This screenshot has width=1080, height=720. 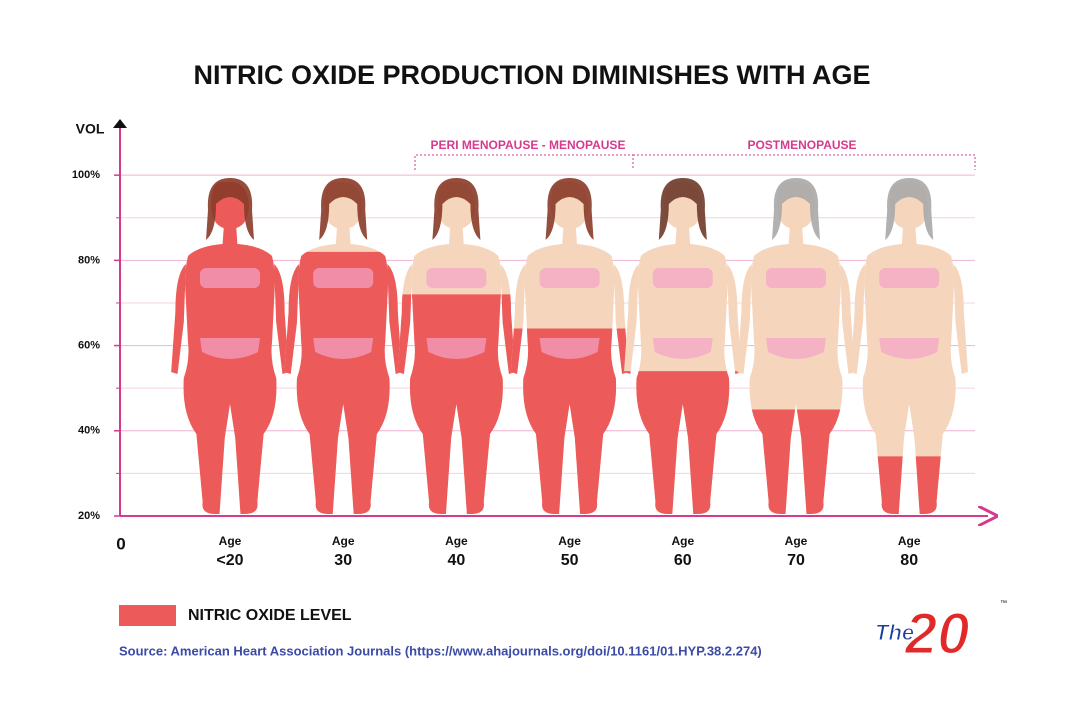 What do you see at coordinates (1003, 603) in the screenshot?
I see `logo-mark: ™` at bounding box center [1003, 603].